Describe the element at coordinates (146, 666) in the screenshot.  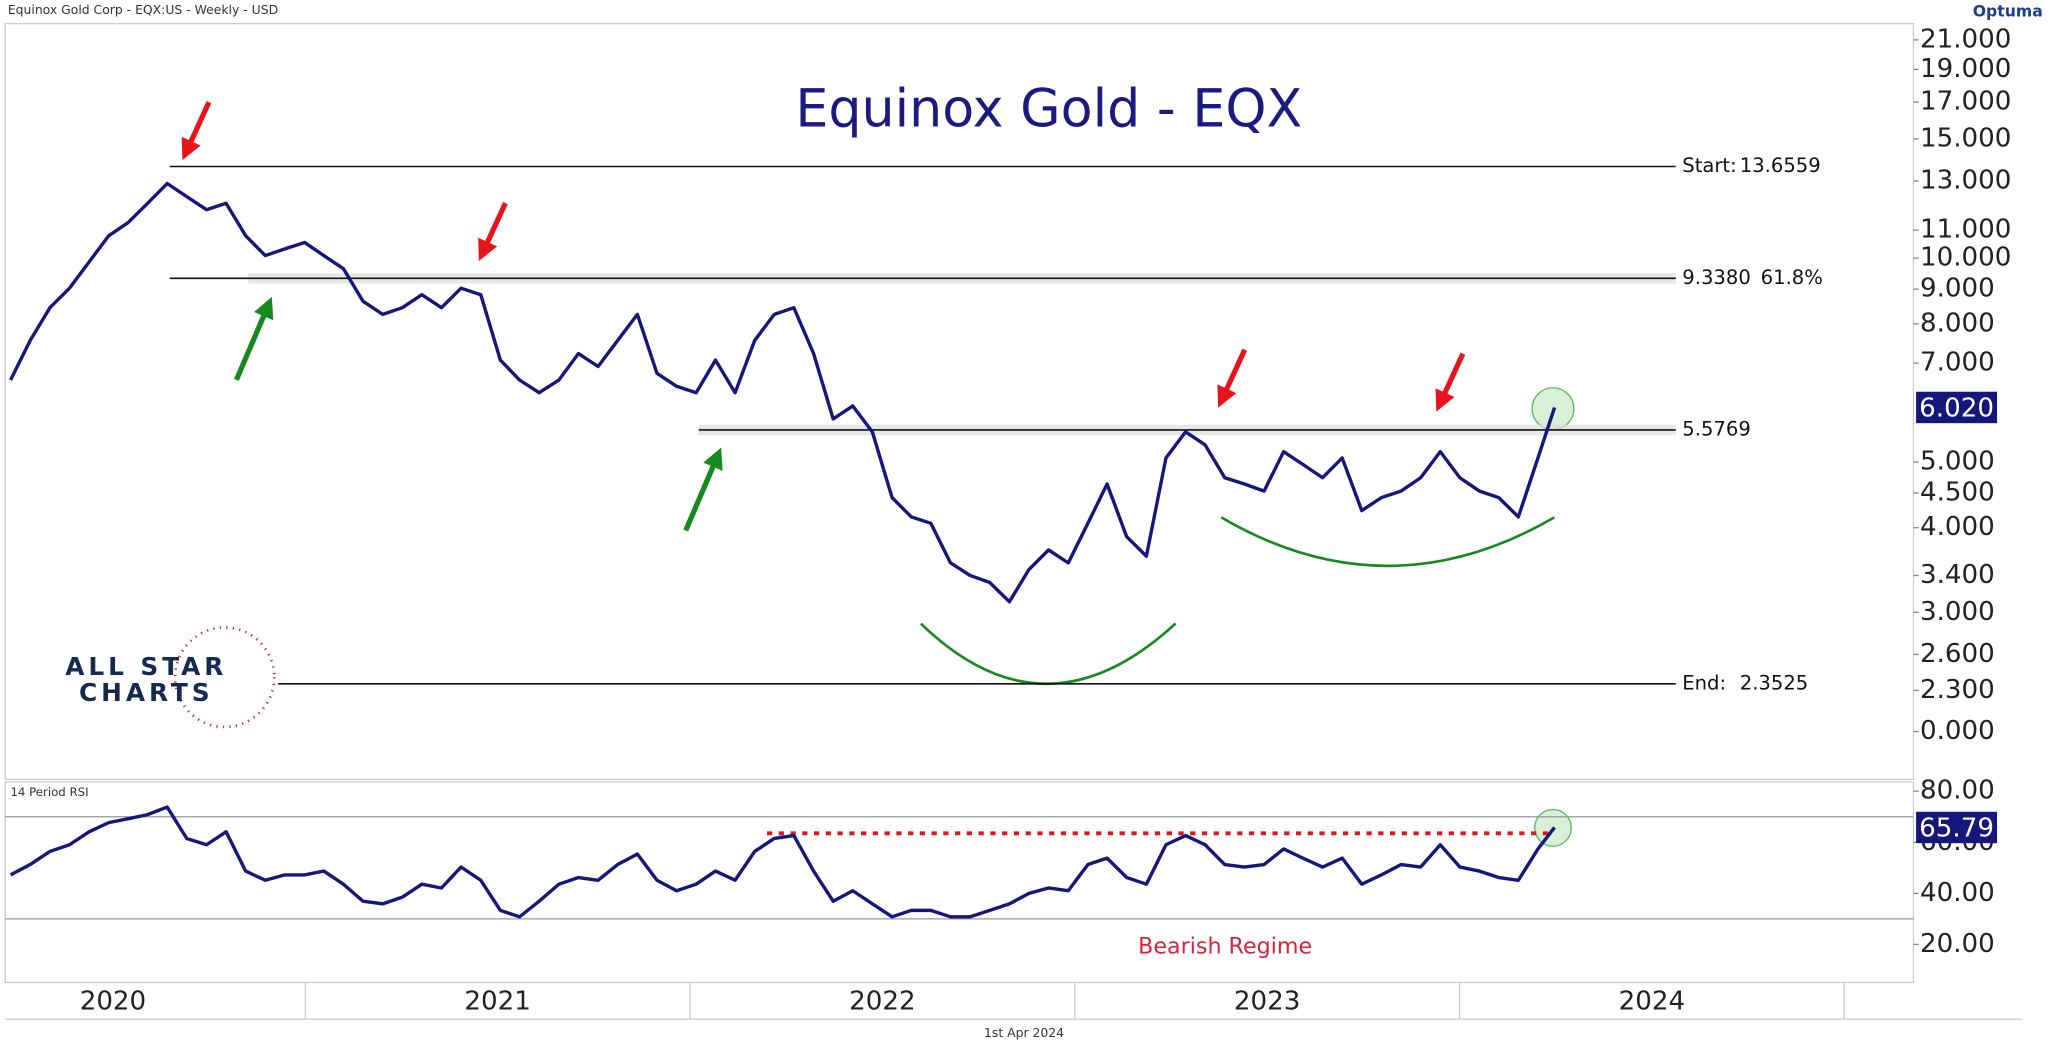
I see `logo-text: ALL STAR` at that location.